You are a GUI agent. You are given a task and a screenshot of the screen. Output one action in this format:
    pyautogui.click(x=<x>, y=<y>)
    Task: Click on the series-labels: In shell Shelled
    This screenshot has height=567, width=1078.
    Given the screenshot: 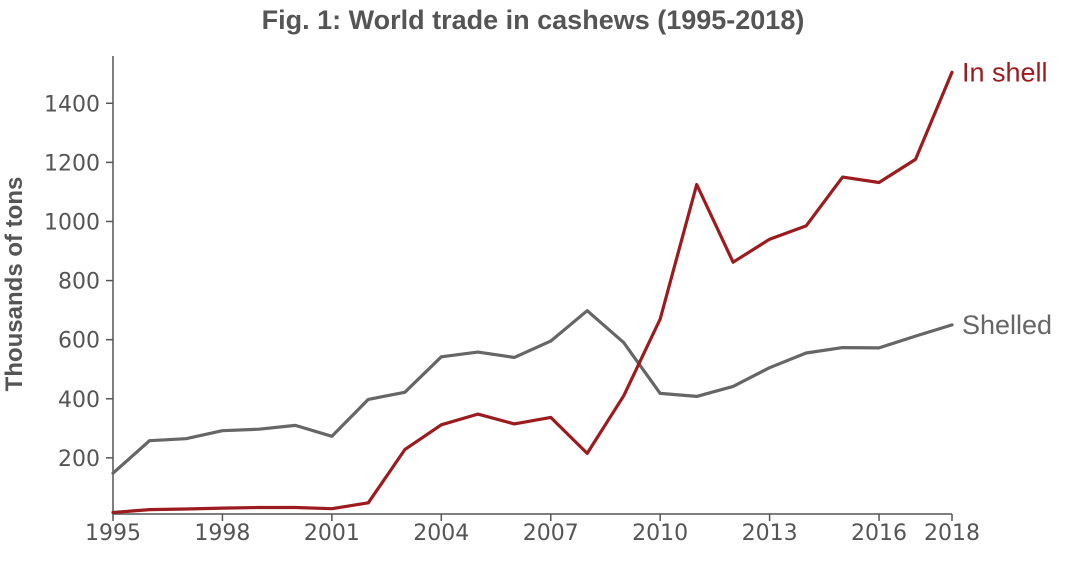 What is the action you would take?
    pyautogui.click(x=1007, y=198)
    